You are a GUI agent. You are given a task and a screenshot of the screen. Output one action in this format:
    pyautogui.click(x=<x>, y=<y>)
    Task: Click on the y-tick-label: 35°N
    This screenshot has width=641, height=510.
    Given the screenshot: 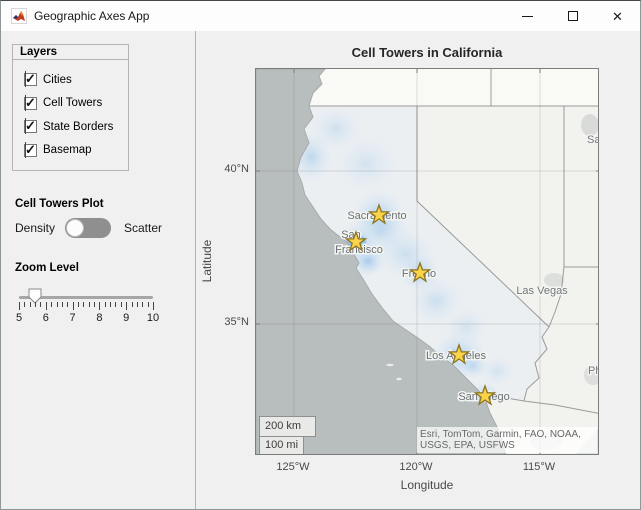 What is the action you would take?
    pyautogui.click(x=236, y=322)
    